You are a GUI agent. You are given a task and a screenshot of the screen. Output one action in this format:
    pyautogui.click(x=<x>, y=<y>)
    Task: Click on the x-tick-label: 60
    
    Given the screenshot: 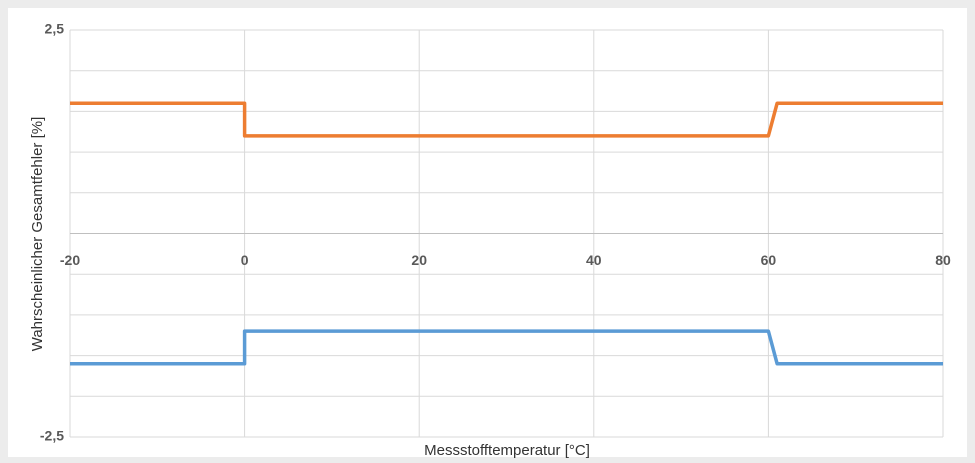 What is the action you would take?
    pyautogui.click(x=769, y=260)
    